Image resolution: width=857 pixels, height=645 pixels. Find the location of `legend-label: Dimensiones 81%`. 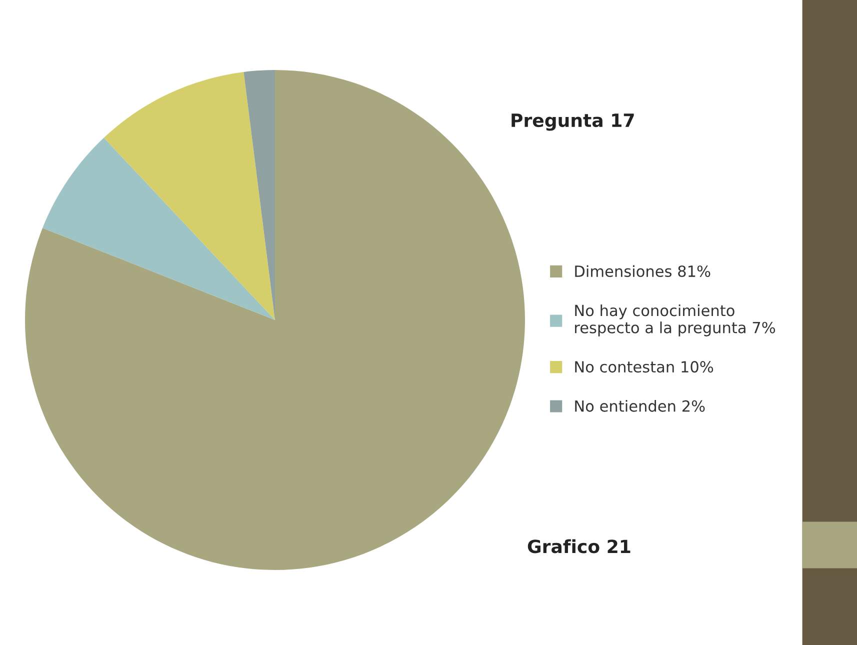

legend-label: Dimensiones 81% is located at coordinates (642, 271).